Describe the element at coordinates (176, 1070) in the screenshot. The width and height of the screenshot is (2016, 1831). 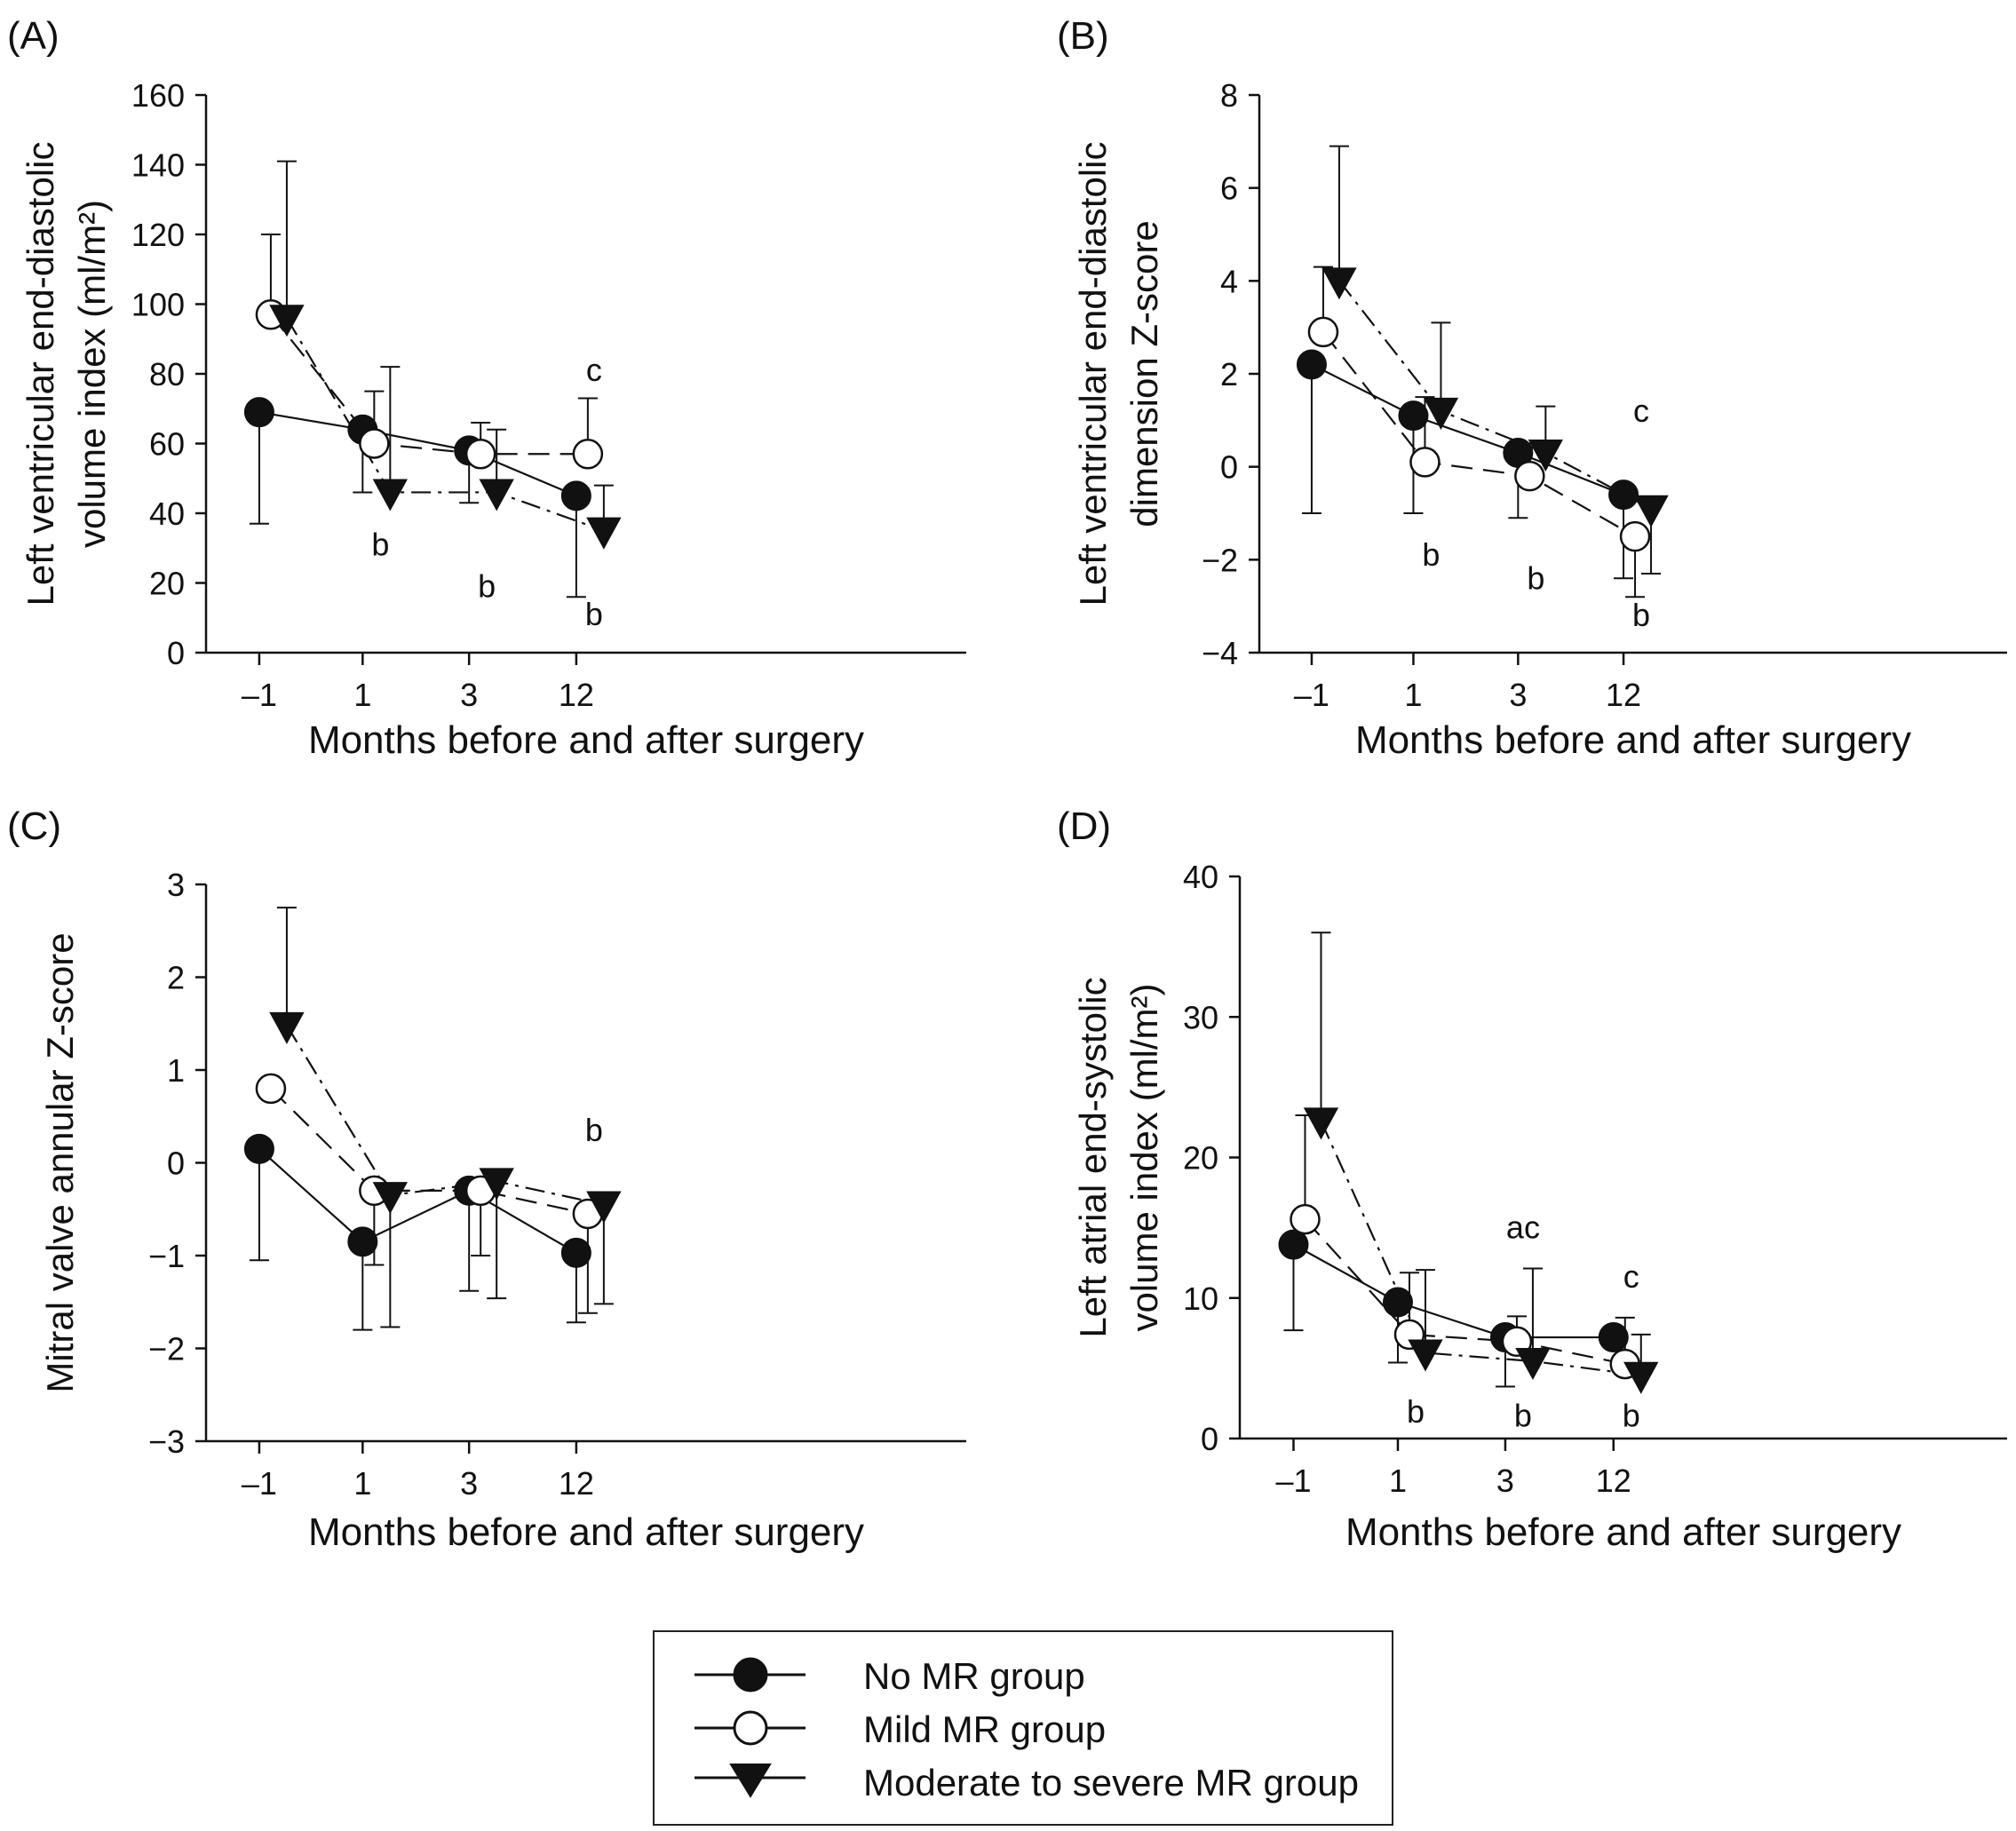
I see `y-tick-label: 1` at that location.